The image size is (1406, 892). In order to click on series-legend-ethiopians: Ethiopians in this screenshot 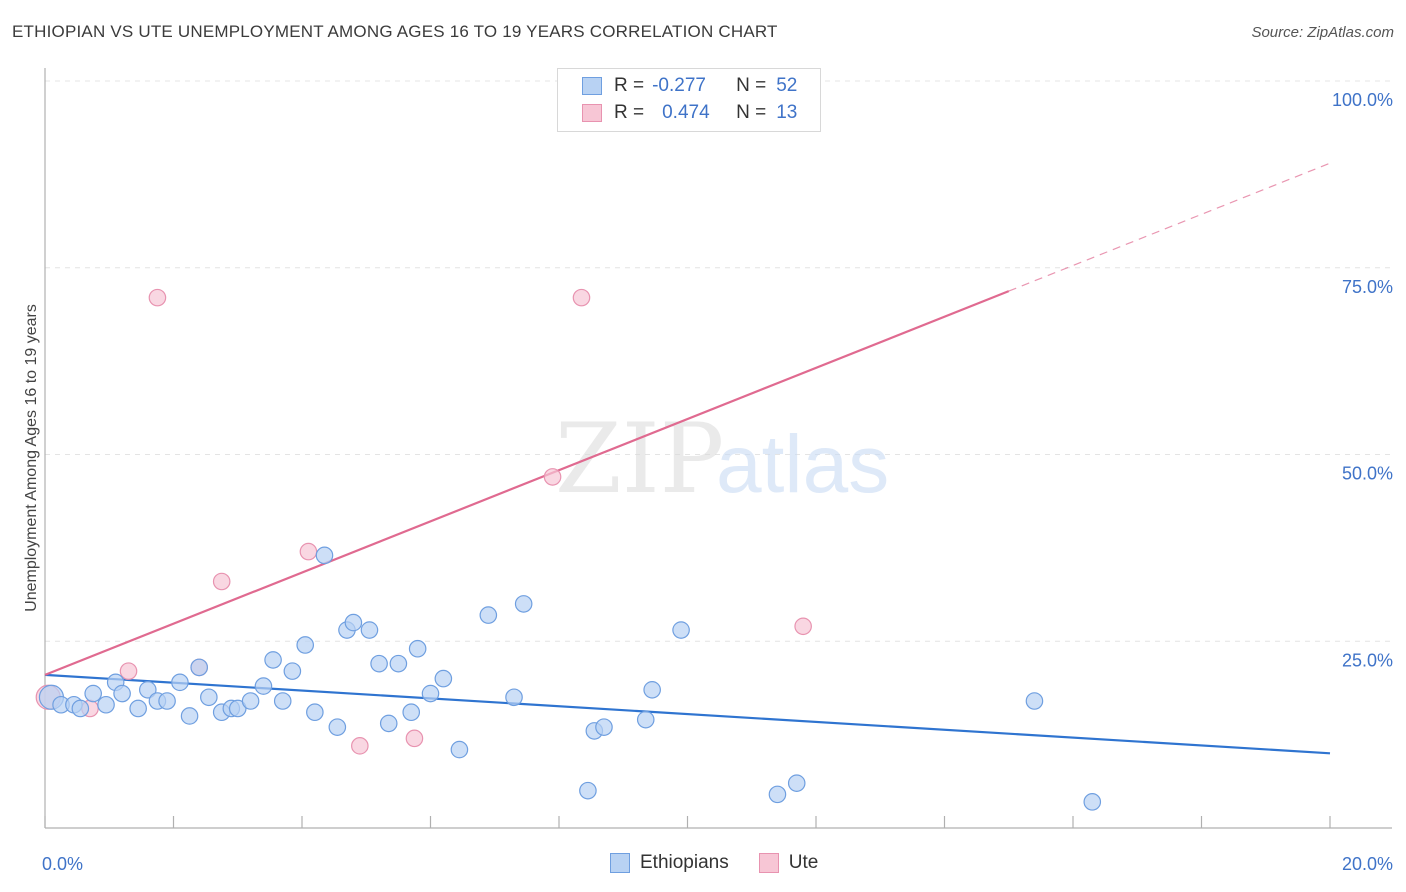, I will do `click(669, 863)`.